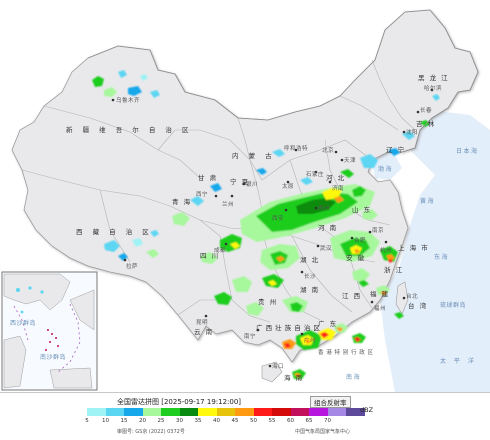 Image resolution: width=490 pixels, height=440 pixels. I want to click on colorbar-tick: 65, so click(309, 421).